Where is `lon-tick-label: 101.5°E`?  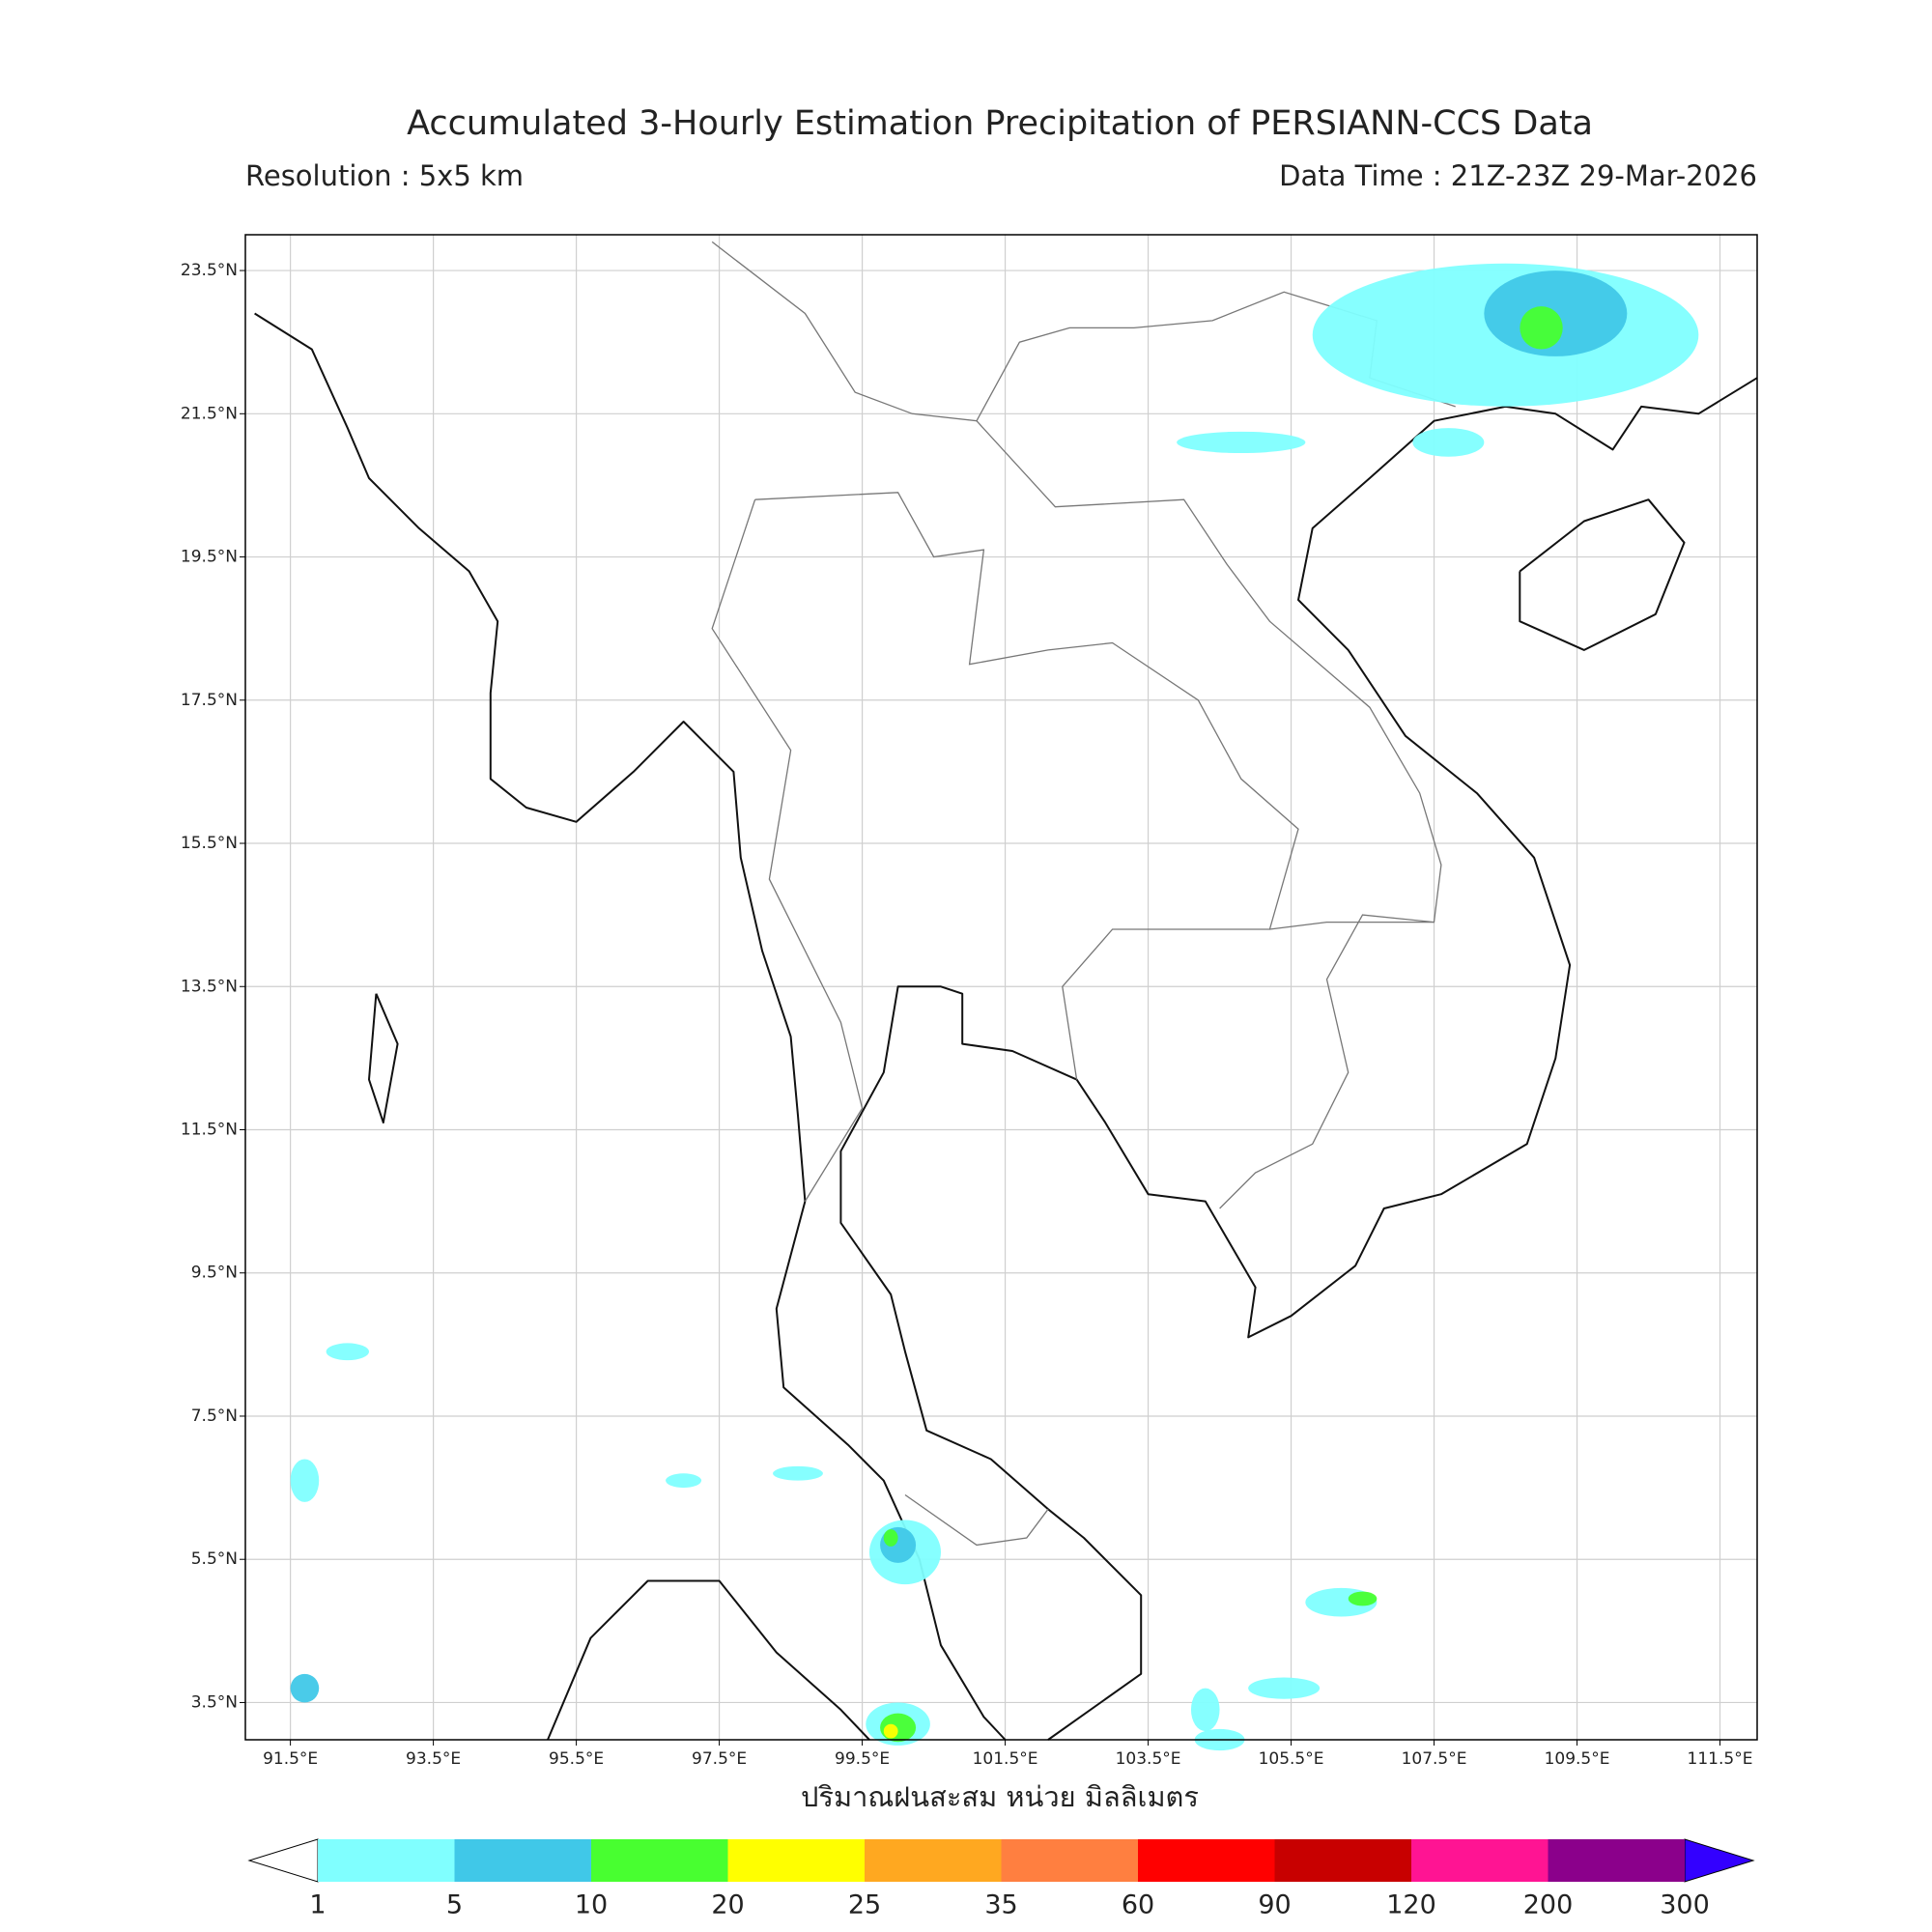
lon-tick-label: 101.5°E is located at coordinates (1005, 1759).